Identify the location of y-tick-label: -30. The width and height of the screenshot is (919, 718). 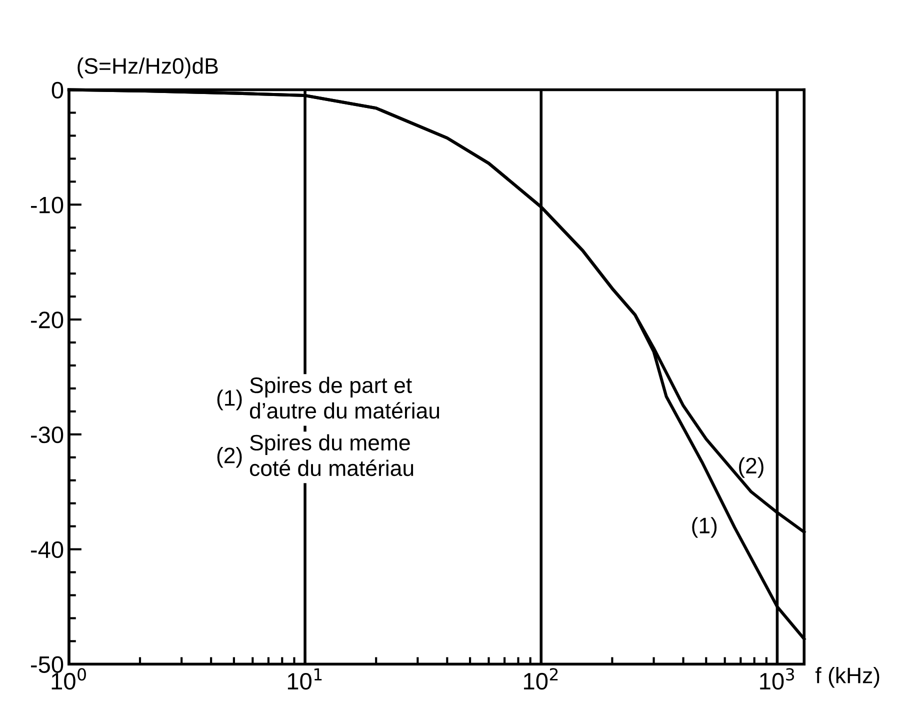
(47, 435).